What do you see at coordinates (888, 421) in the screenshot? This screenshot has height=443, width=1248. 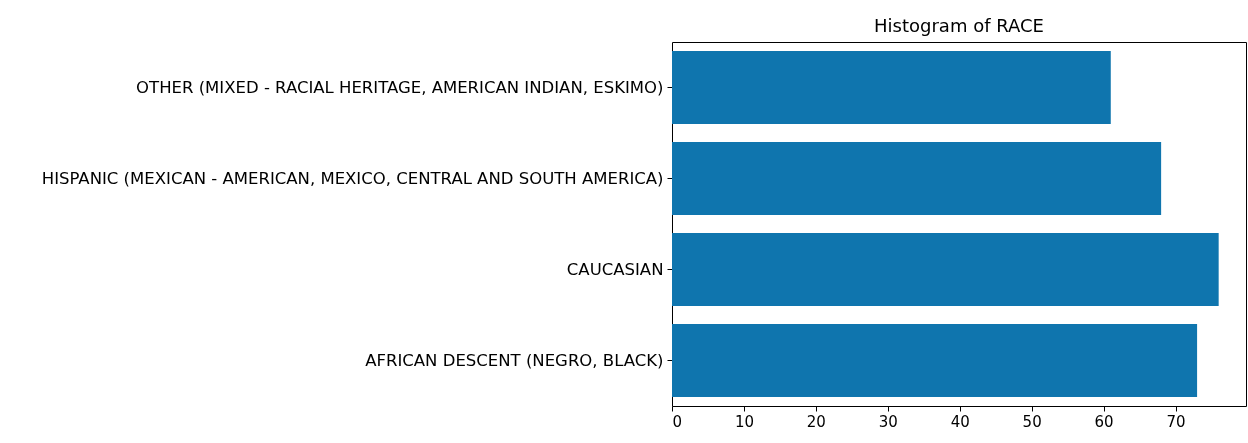 I see `x-tick-label: 30` at bounding box center [888, 421].